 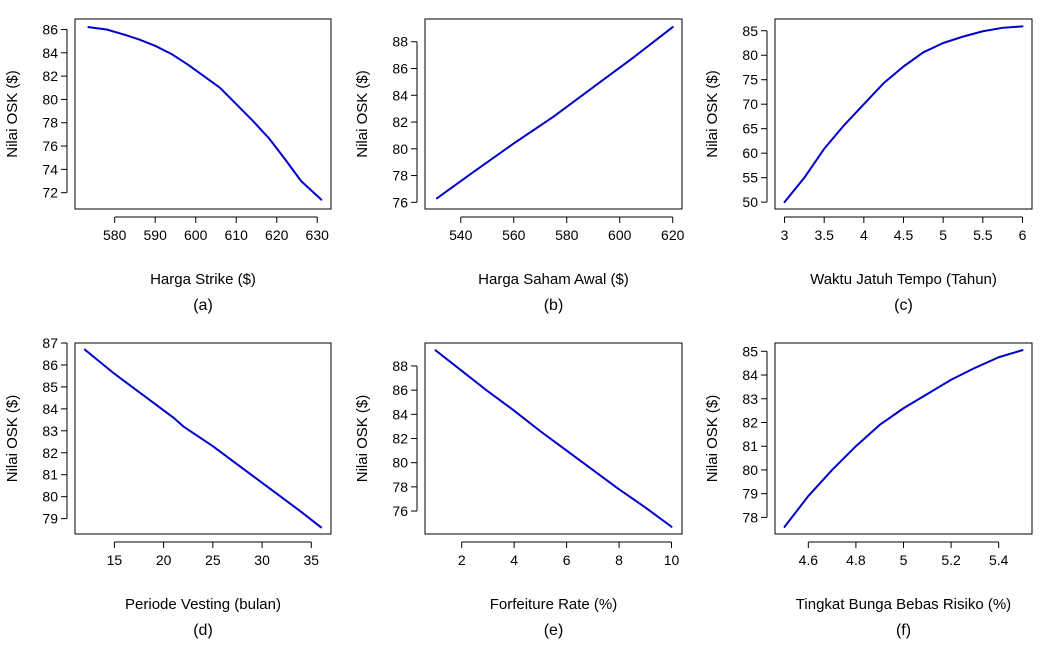 I want to click on x-tick-label: 610, so click(x=237, y=235).